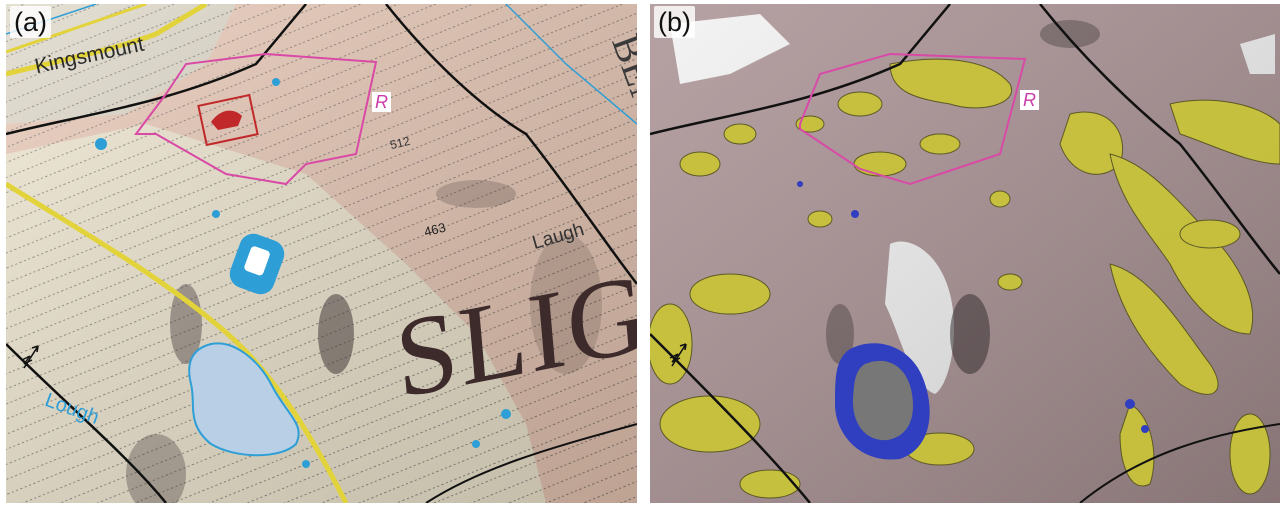 This screenshot has height=507, width=1283. What do you see at coordinates (674, 22) in the screenshot?
I see `panel-label-b: (b)` at bounding box center [674, 22].